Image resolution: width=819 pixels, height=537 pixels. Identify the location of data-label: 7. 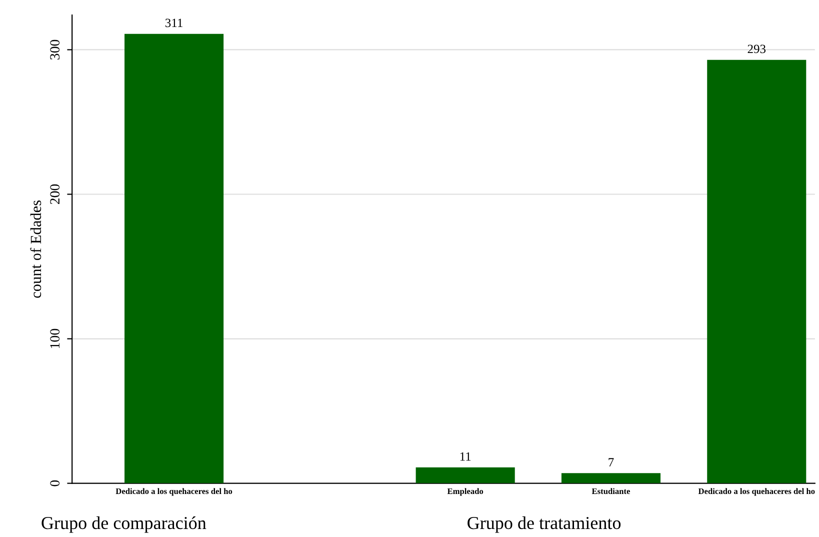
(611, 462).